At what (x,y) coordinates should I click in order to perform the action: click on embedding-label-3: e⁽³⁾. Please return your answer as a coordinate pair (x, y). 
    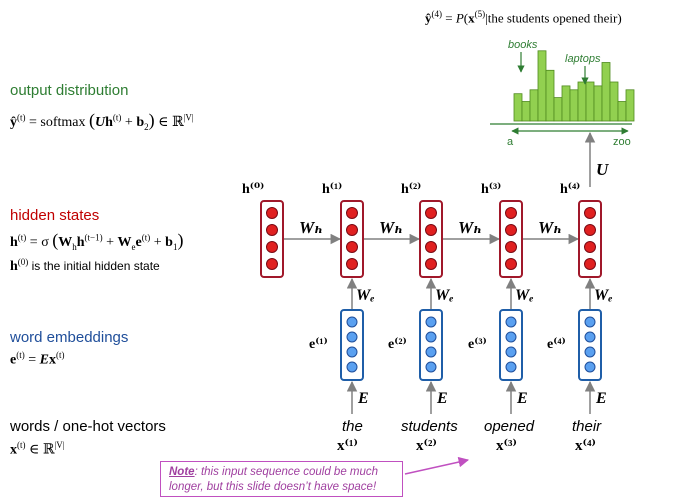
    Looking at the image, I should click on (477, 344).